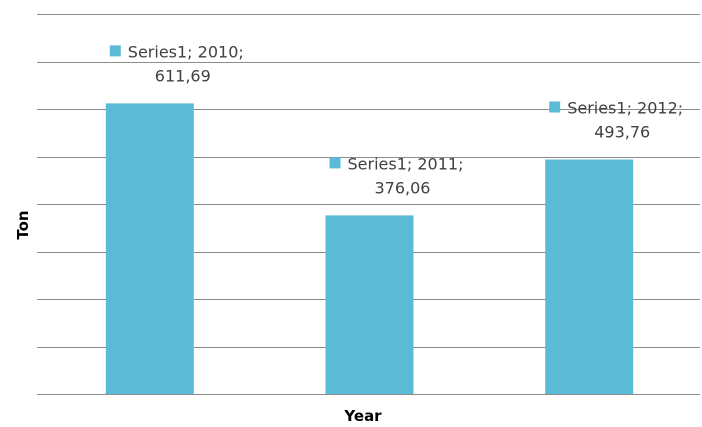 This screenshot has width=702, height=427. Describe the element at coordinates (403, 187) in the screenshot. I see `data-label-value: 376,06` at that location.